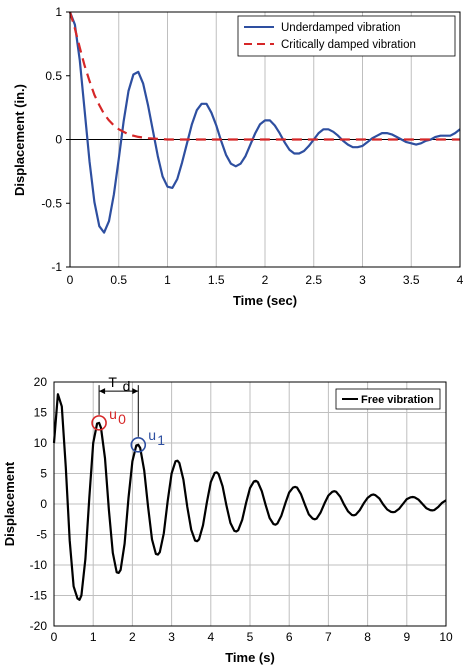 The width and height of the screenshot is (474, 667). What do you see at coordinates (19, 140) in the screenshot?
I see `y-axis-label: Displacement (in.)` at bounding box center [19, 140].